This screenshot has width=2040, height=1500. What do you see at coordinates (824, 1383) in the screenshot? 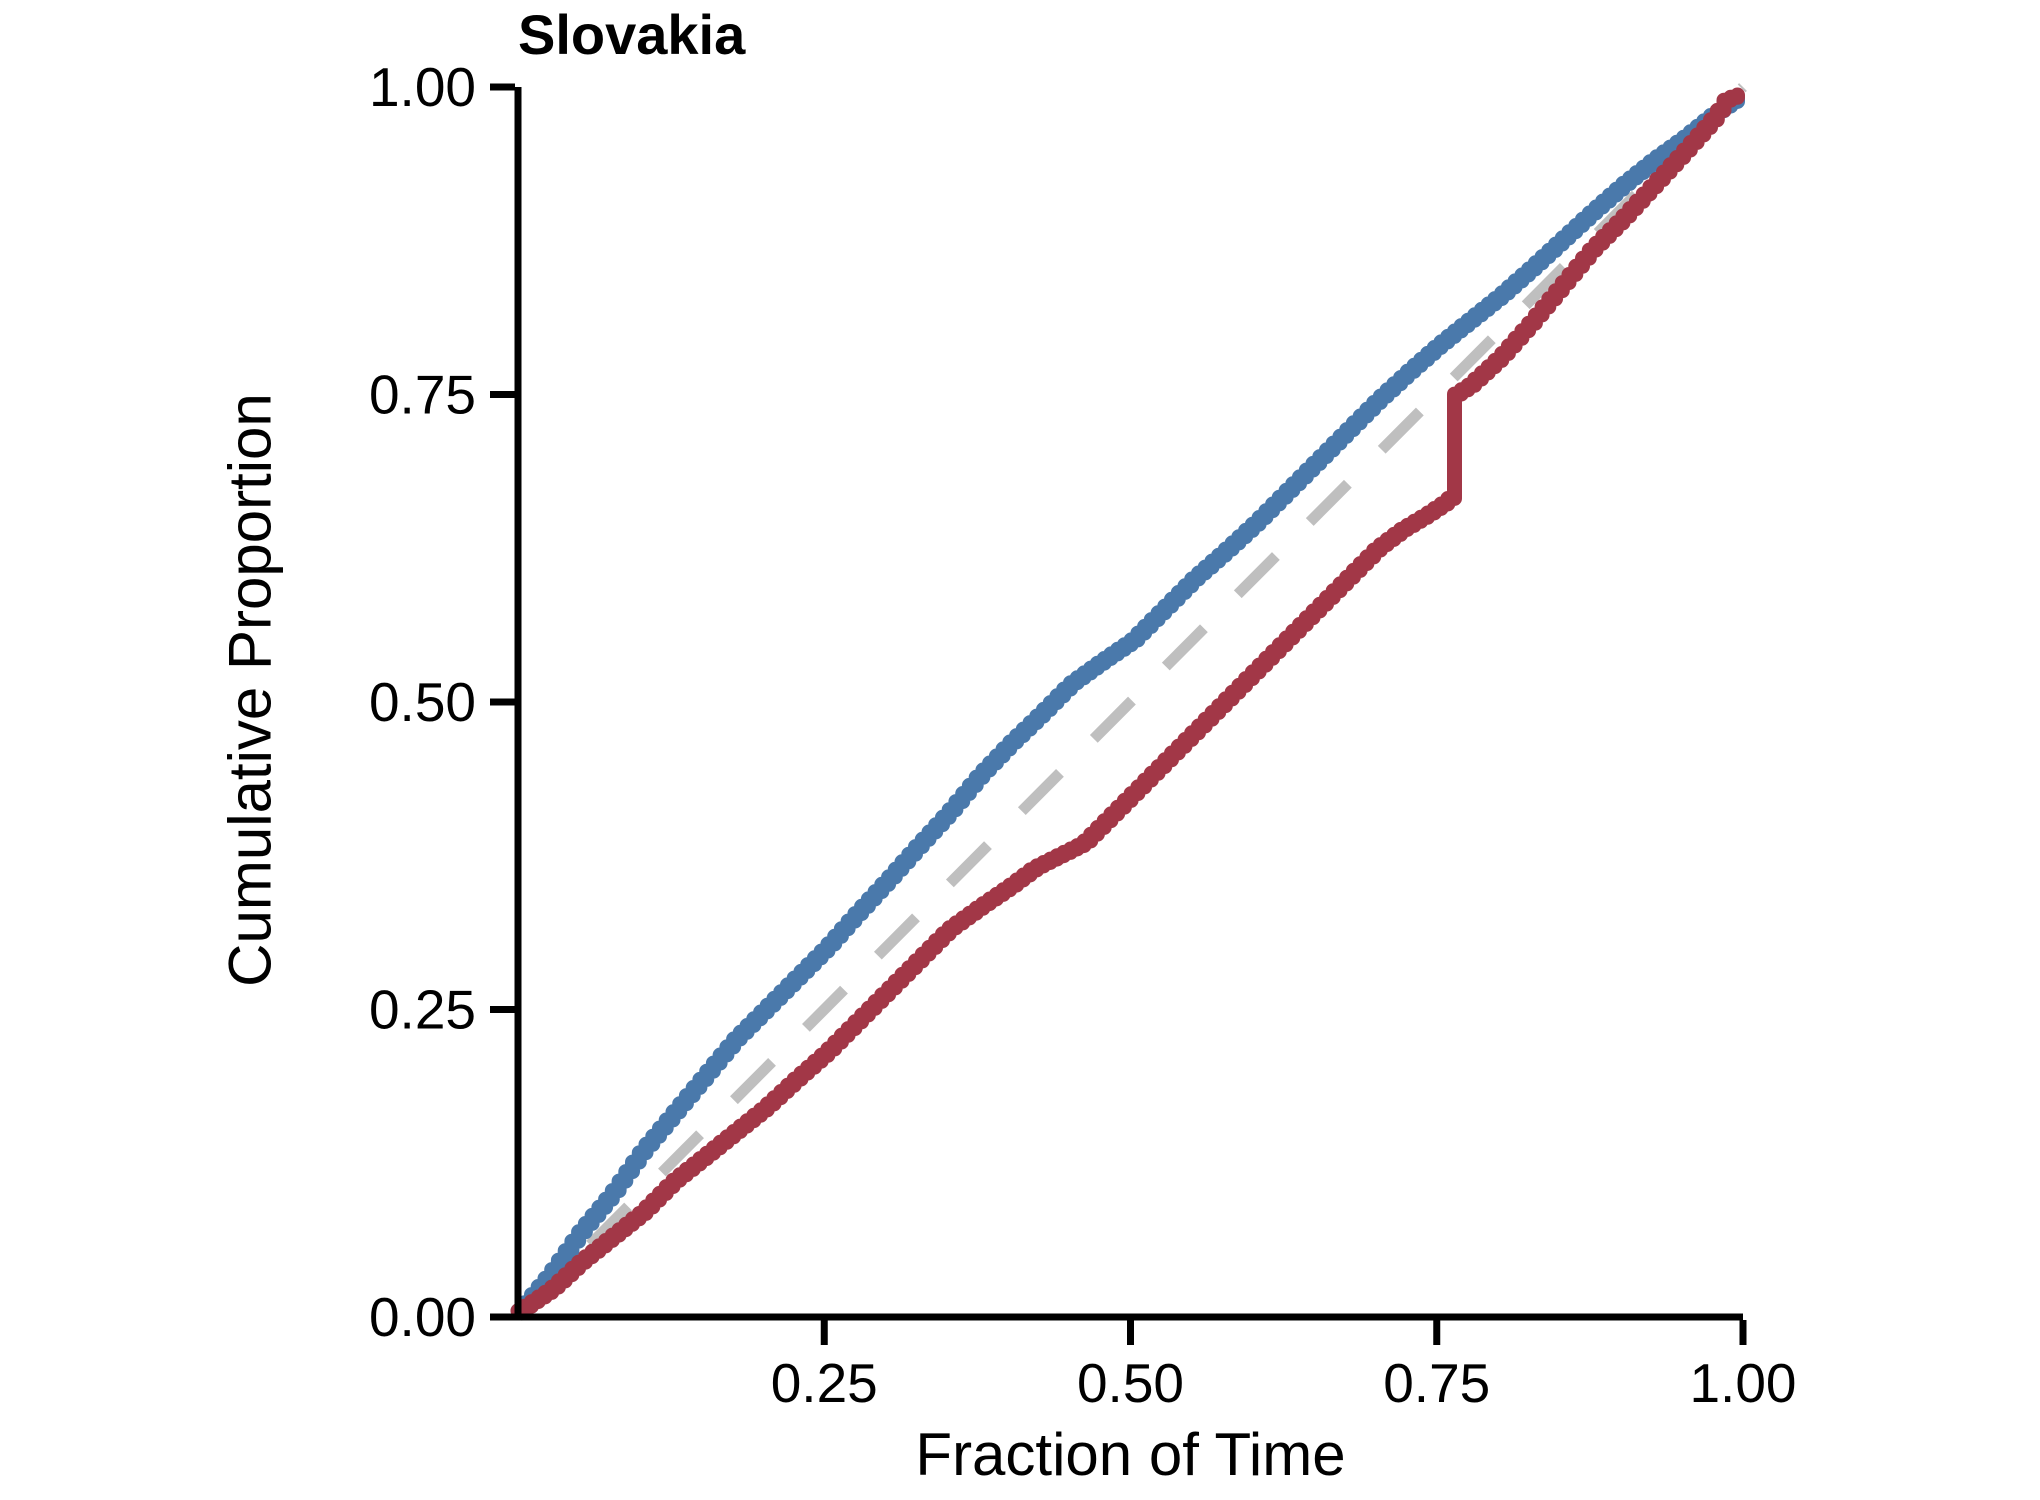
I see `x-tick-label: 0.25` at bounding box center [824, 1383].